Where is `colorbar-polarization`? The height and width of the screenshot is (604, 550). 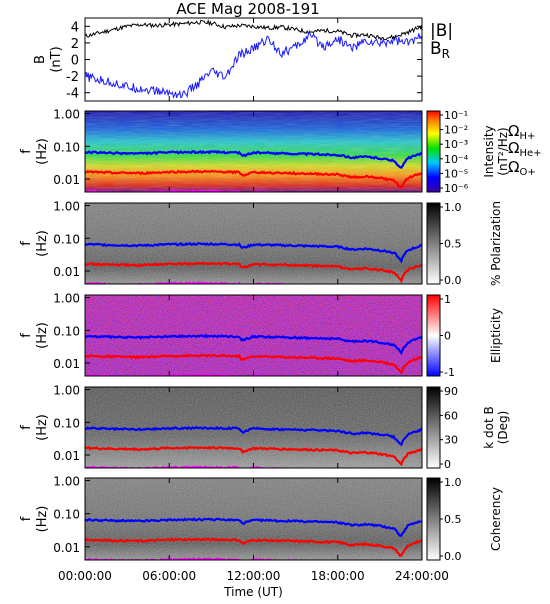 colorbar-polarization is located at coordinates (433, 243).